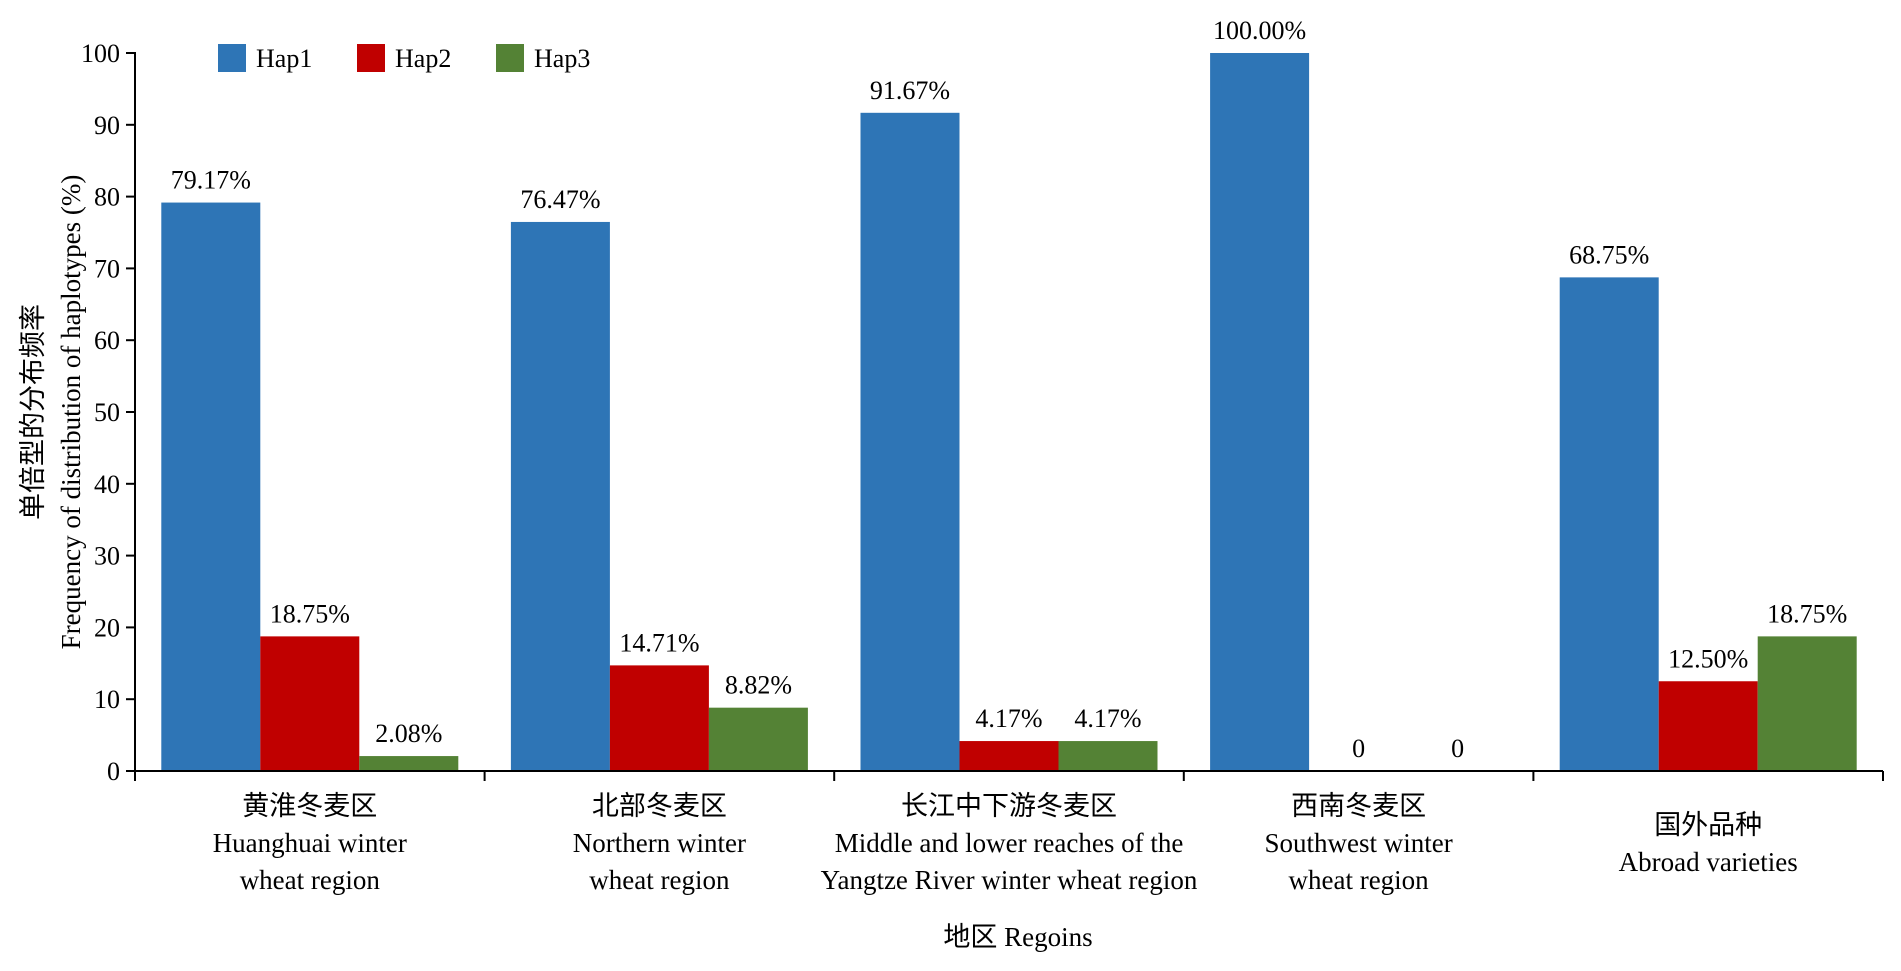 The height and width of the screenshot is (971, 1901). I want to click on category-label: 北部冬麦区, so click(659, 806).